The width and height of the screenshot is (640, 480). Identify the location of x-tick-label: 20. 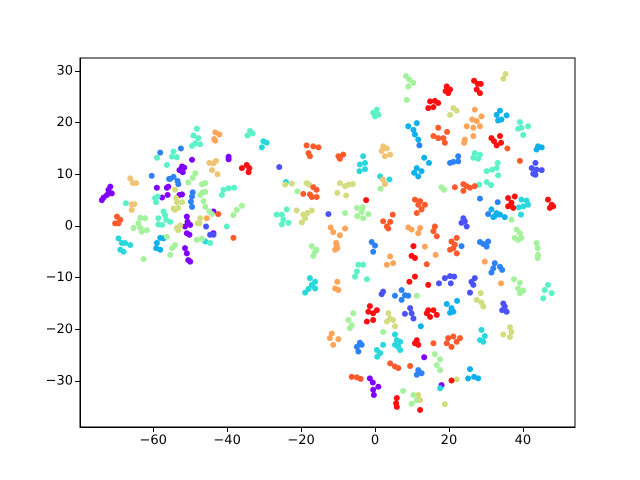
(449, 440).